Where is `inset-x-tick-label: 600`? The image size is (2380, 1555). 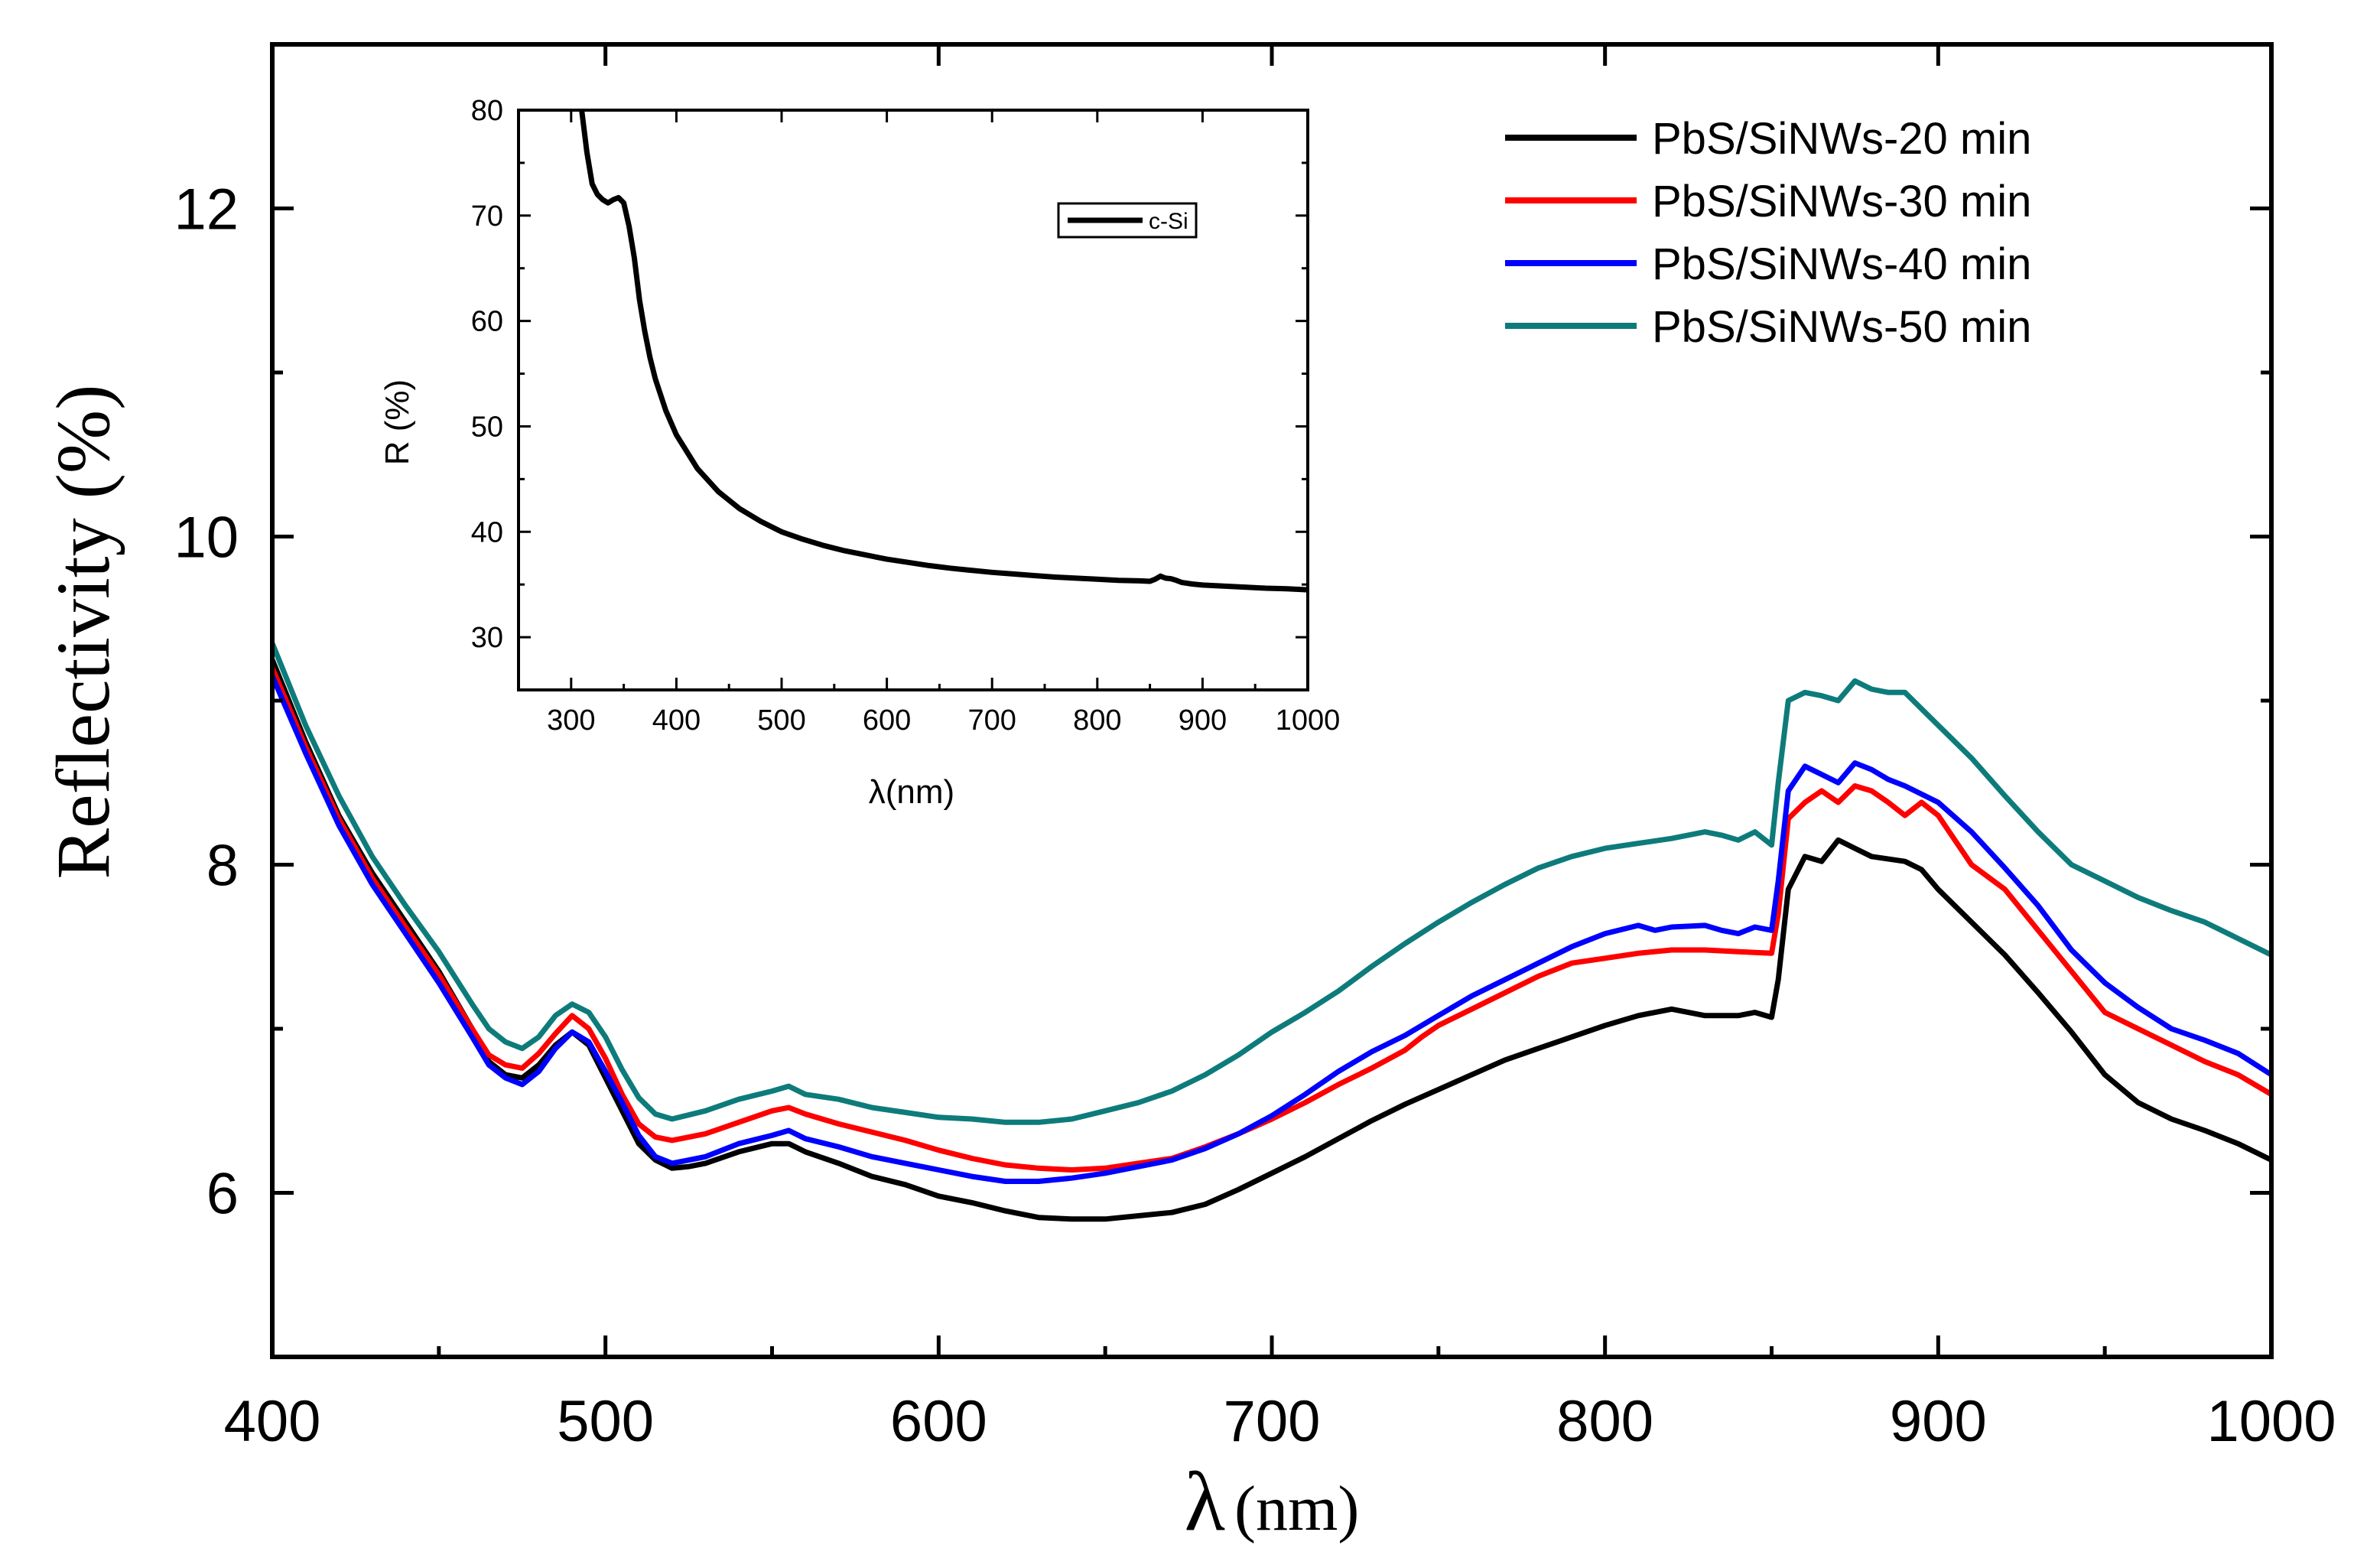
inset-x-tick-label: 600 is located at coordinates (887, 720).